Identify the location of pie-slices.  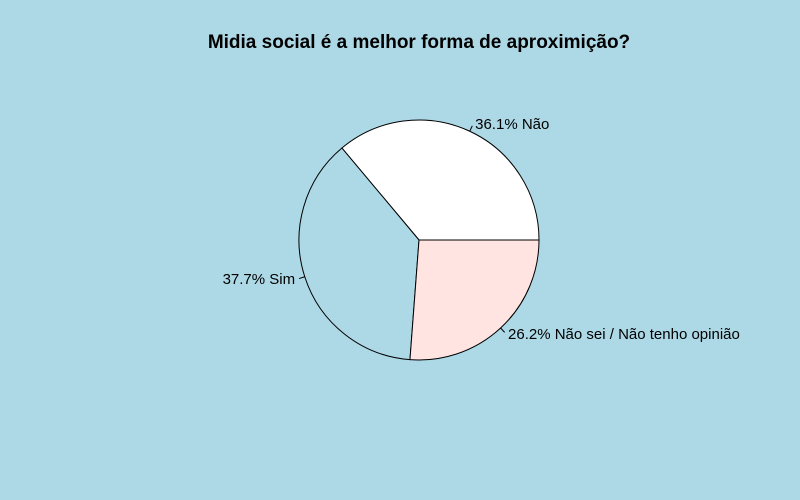
(419, 240).